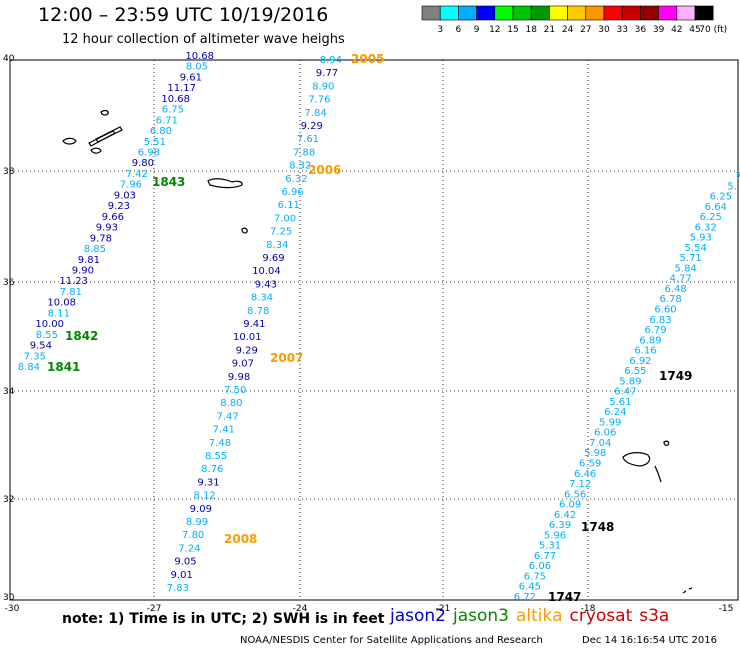 The height and width of the screenshot is (650, 740). What do you see at coordinates (296, 179) in the screenshot?
I see `swh-value: 6.32` at bounding box center [296, 179].